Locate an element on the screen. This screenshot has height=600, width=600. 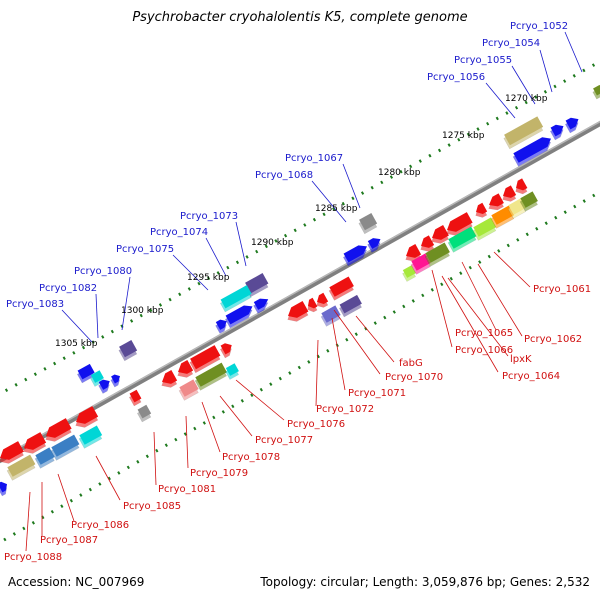
scale-label: 1280 kbp is located at coordinates (399, 173).